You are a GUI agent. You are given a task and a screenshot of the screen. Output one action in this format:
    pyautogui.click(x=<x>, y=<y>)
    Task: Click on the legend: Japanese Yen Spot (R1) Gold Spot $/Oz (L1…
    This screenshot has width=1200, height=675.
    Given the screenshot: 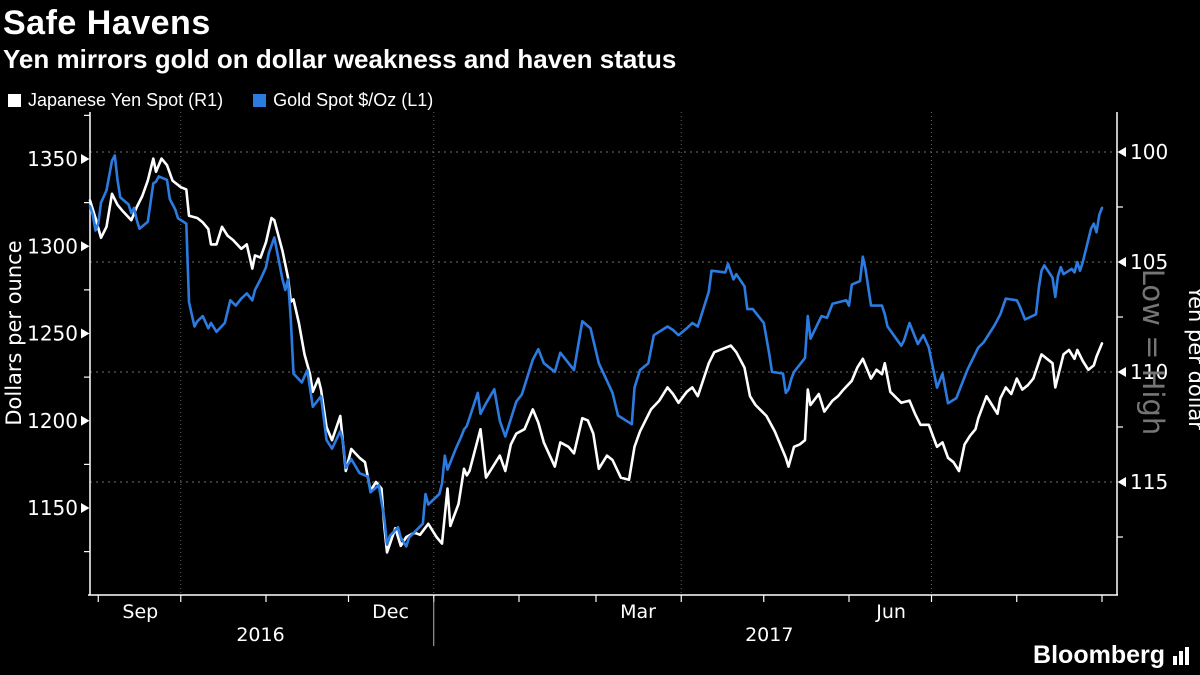 What is the action you would take?
    pyautogui.click(x=220, y=100)
    